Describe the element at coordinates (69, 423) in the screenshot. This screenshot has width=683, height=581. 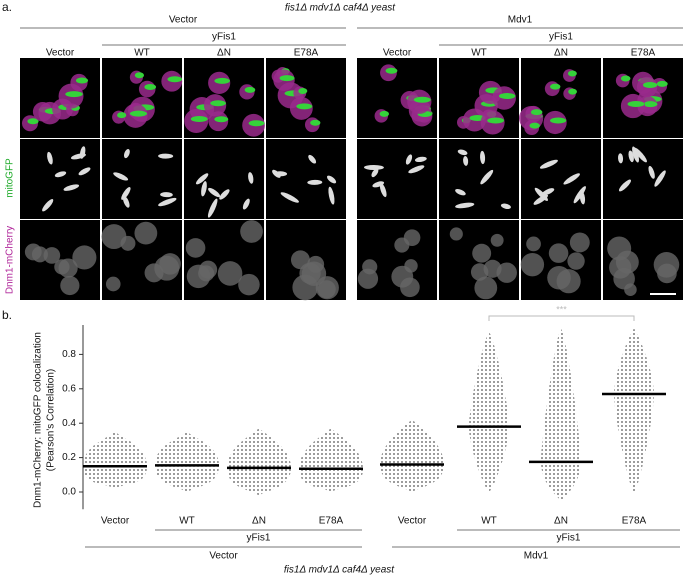
I see `y-tick-label: 0.4` at that location.